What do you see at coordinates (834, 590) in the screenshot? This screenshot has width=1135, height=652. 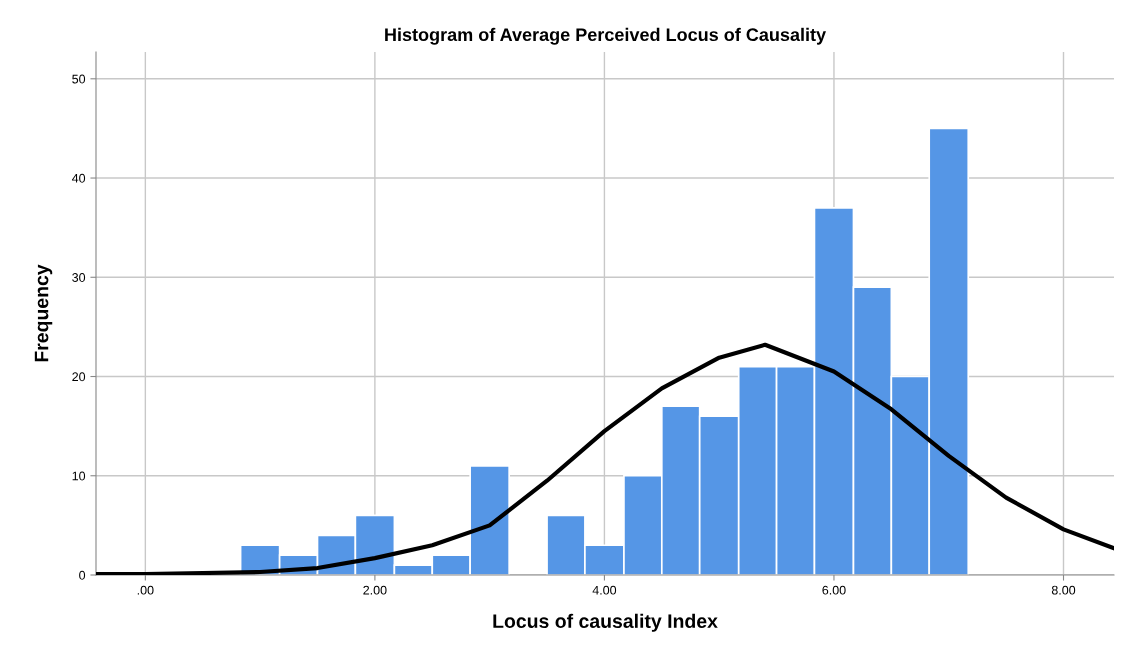 I see `x-tick-label: 6.00` at bounding box center [834, 590].